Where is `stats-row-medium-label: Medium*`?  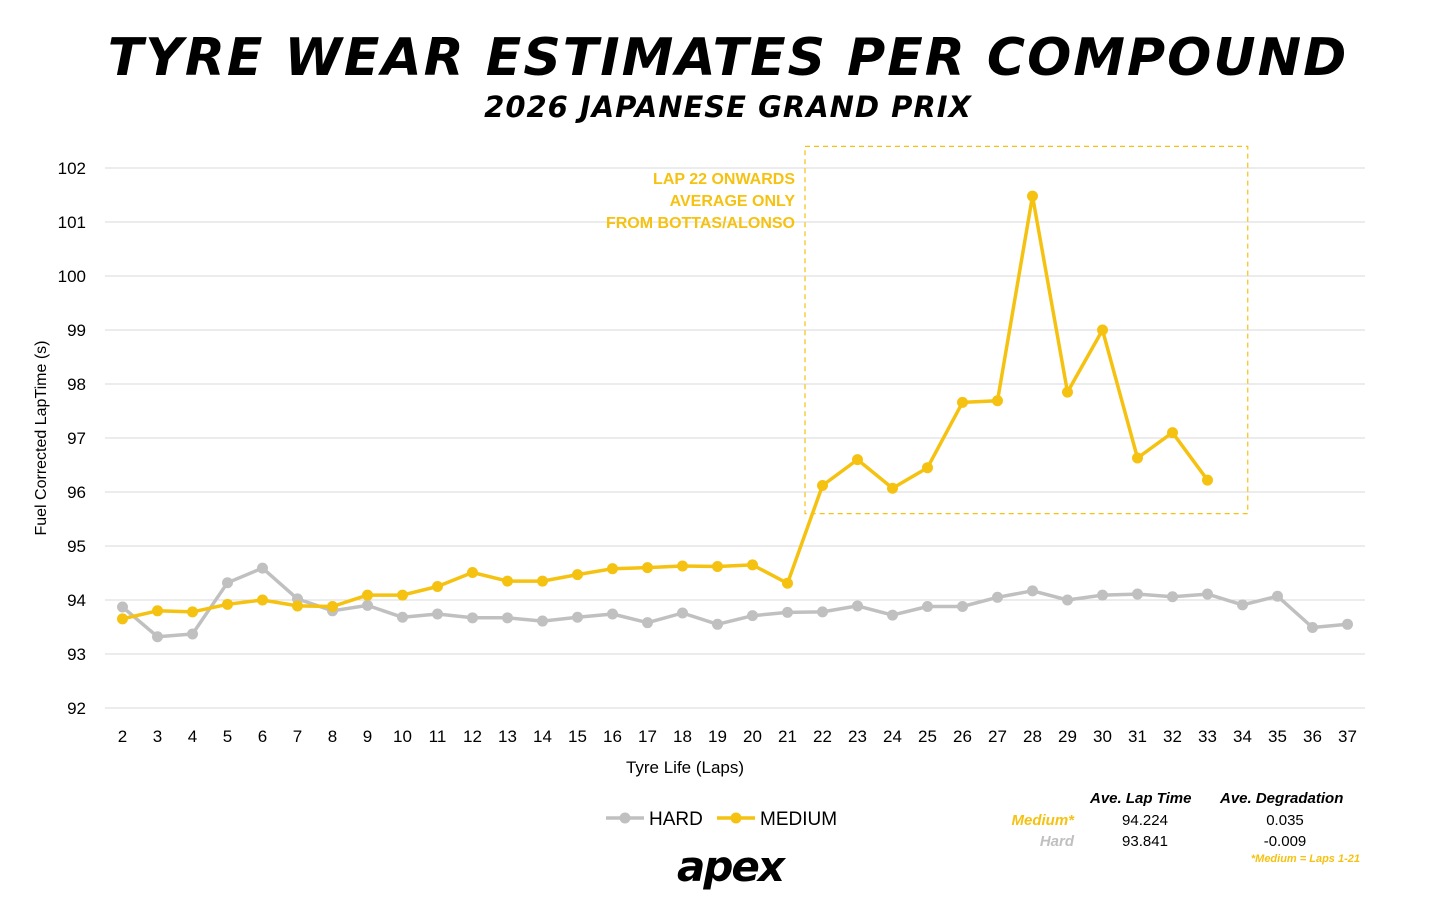 stats-row-medium-label: Medium* is located at coordinates (1042, 820).